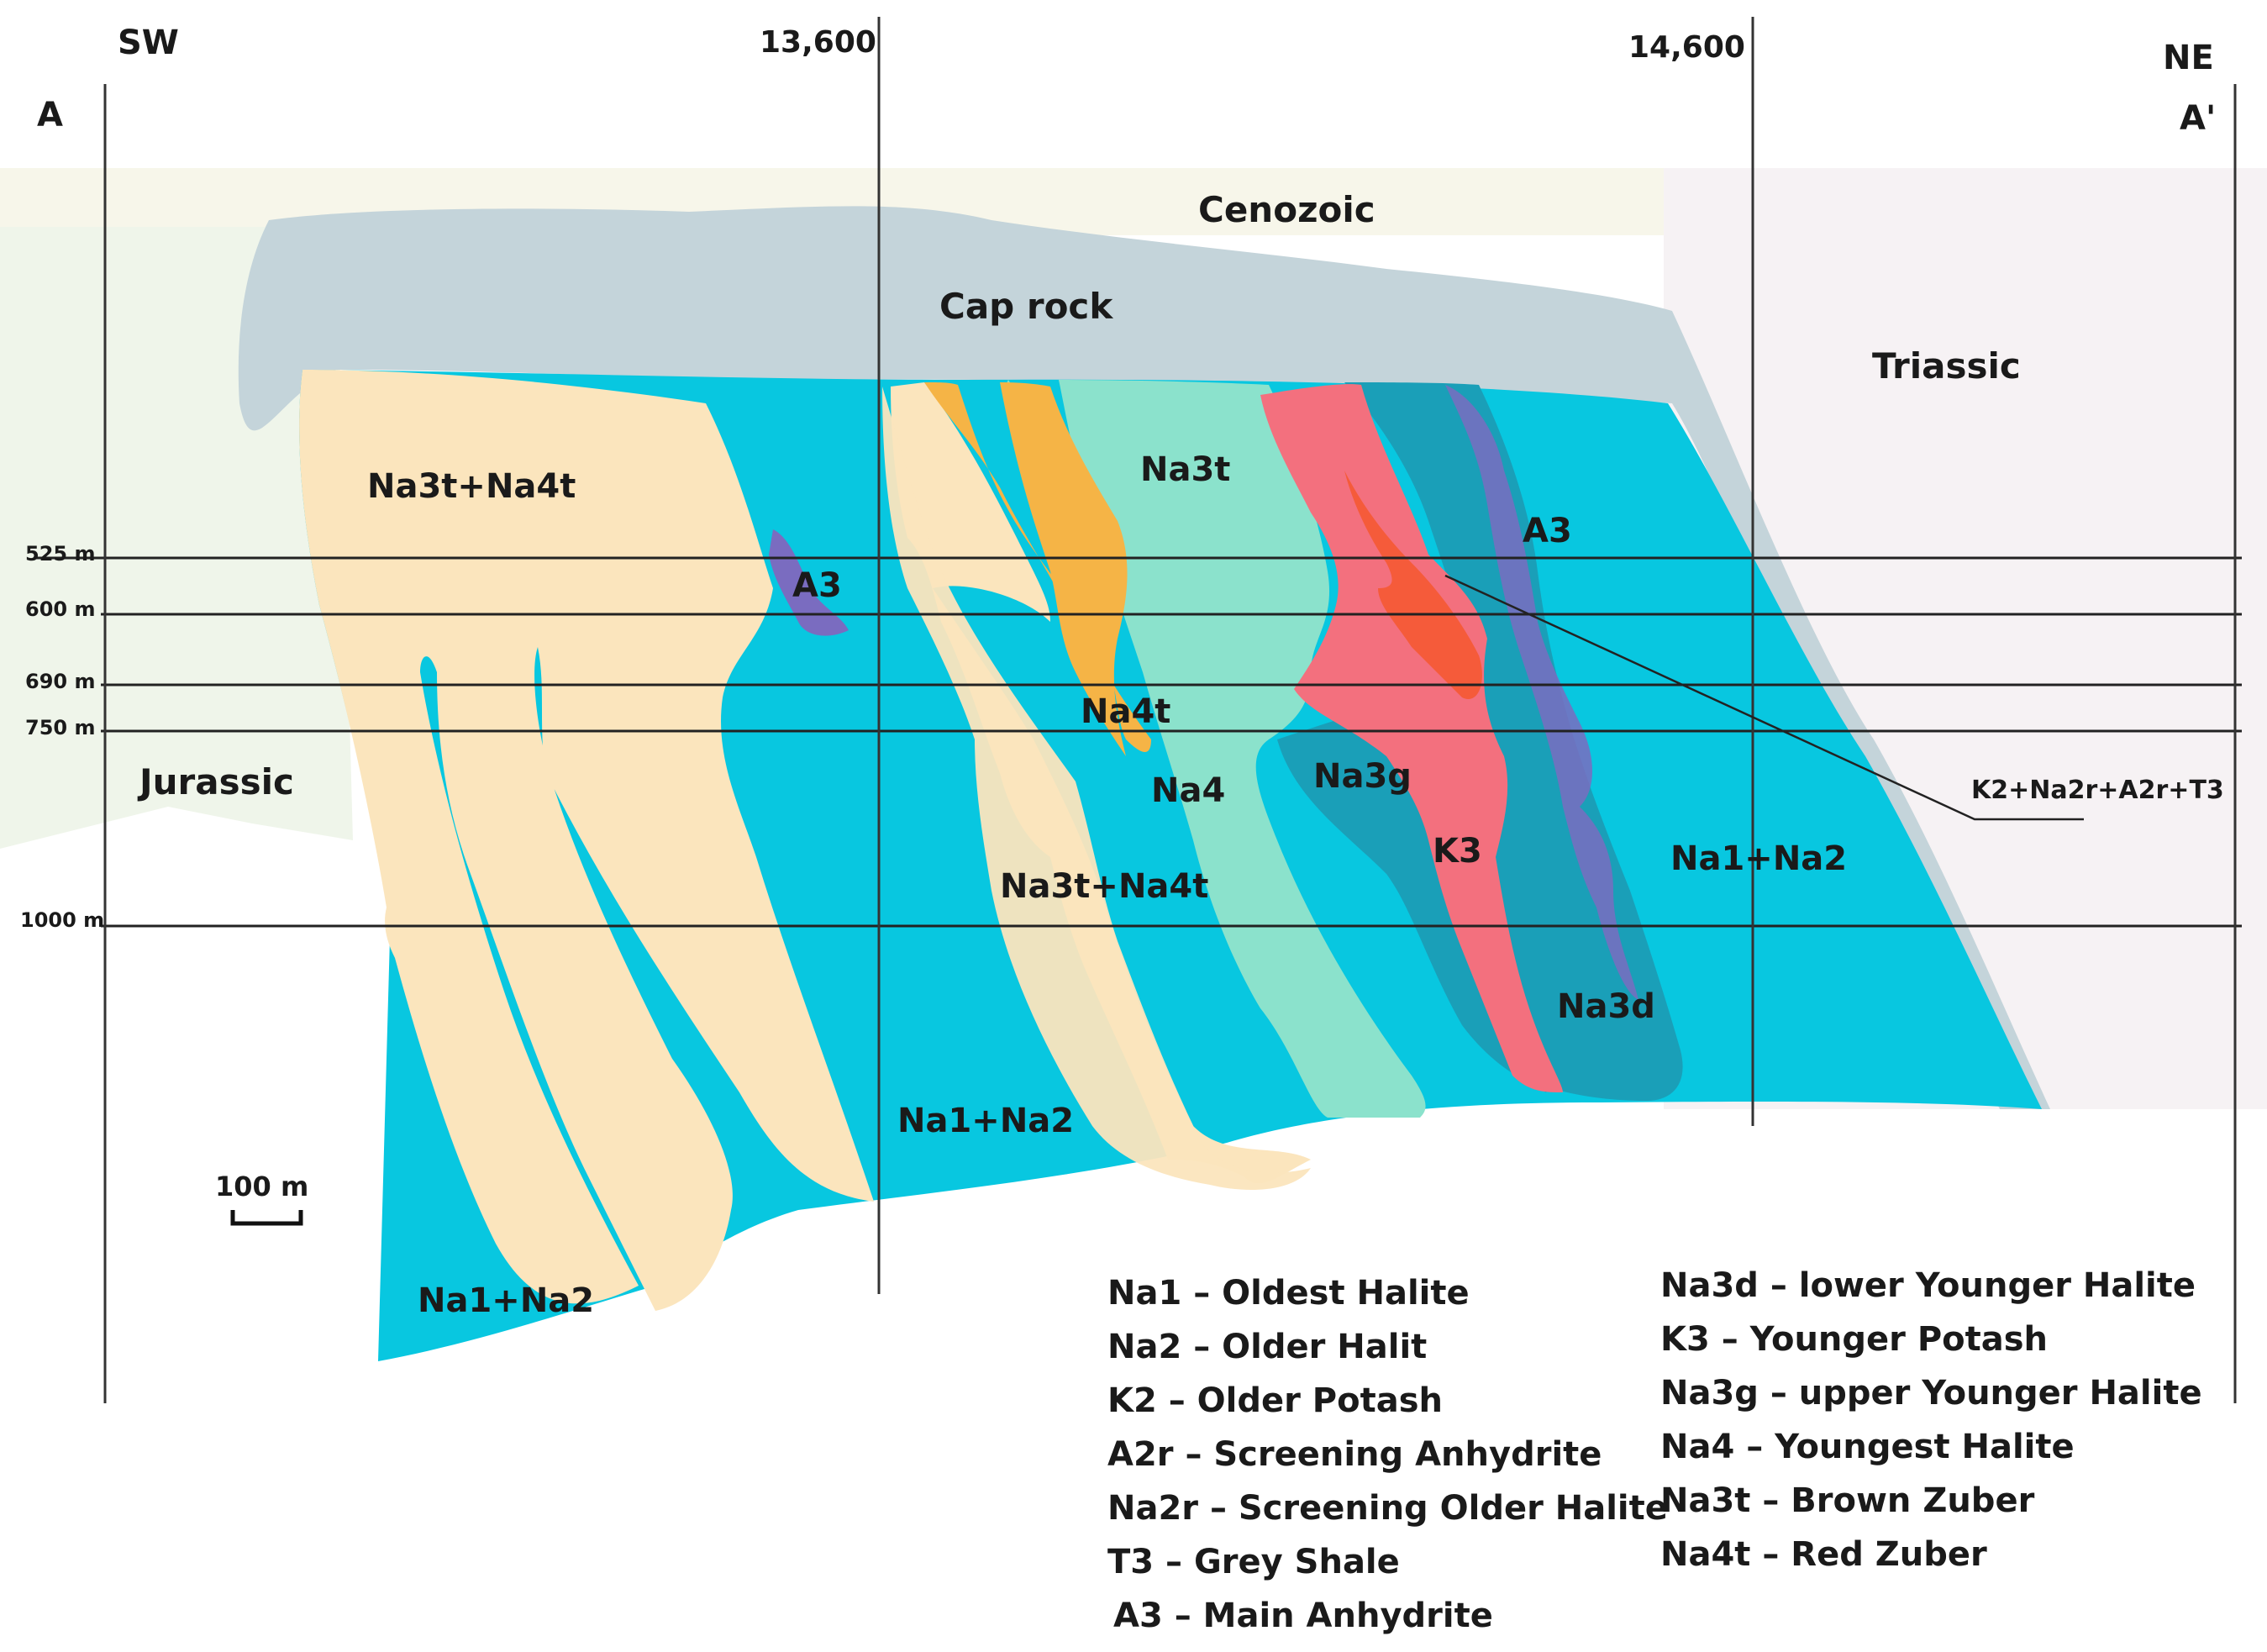 The width and height of the screenshot is (2267, 1652). Describe the element at coordinates (985, 1121) in the screenshot. I see `label-na1-na2-mid: Na1+Na2` at that location.